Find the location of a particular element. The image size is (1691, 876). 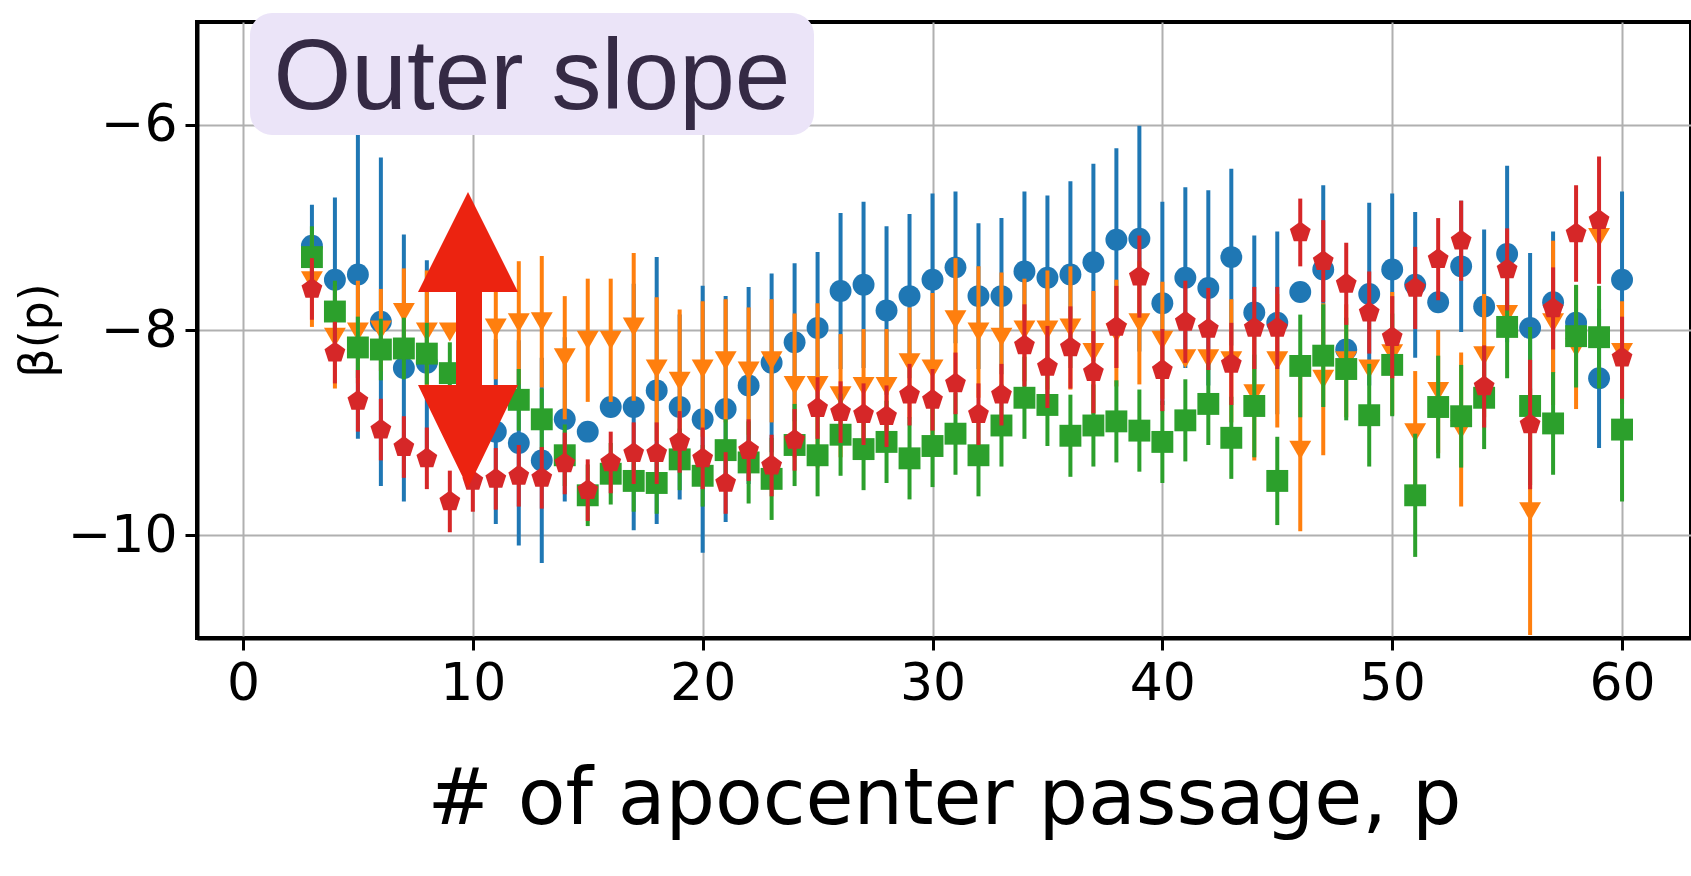

x-tick-label: 30 is located at coordinates (933, 681).